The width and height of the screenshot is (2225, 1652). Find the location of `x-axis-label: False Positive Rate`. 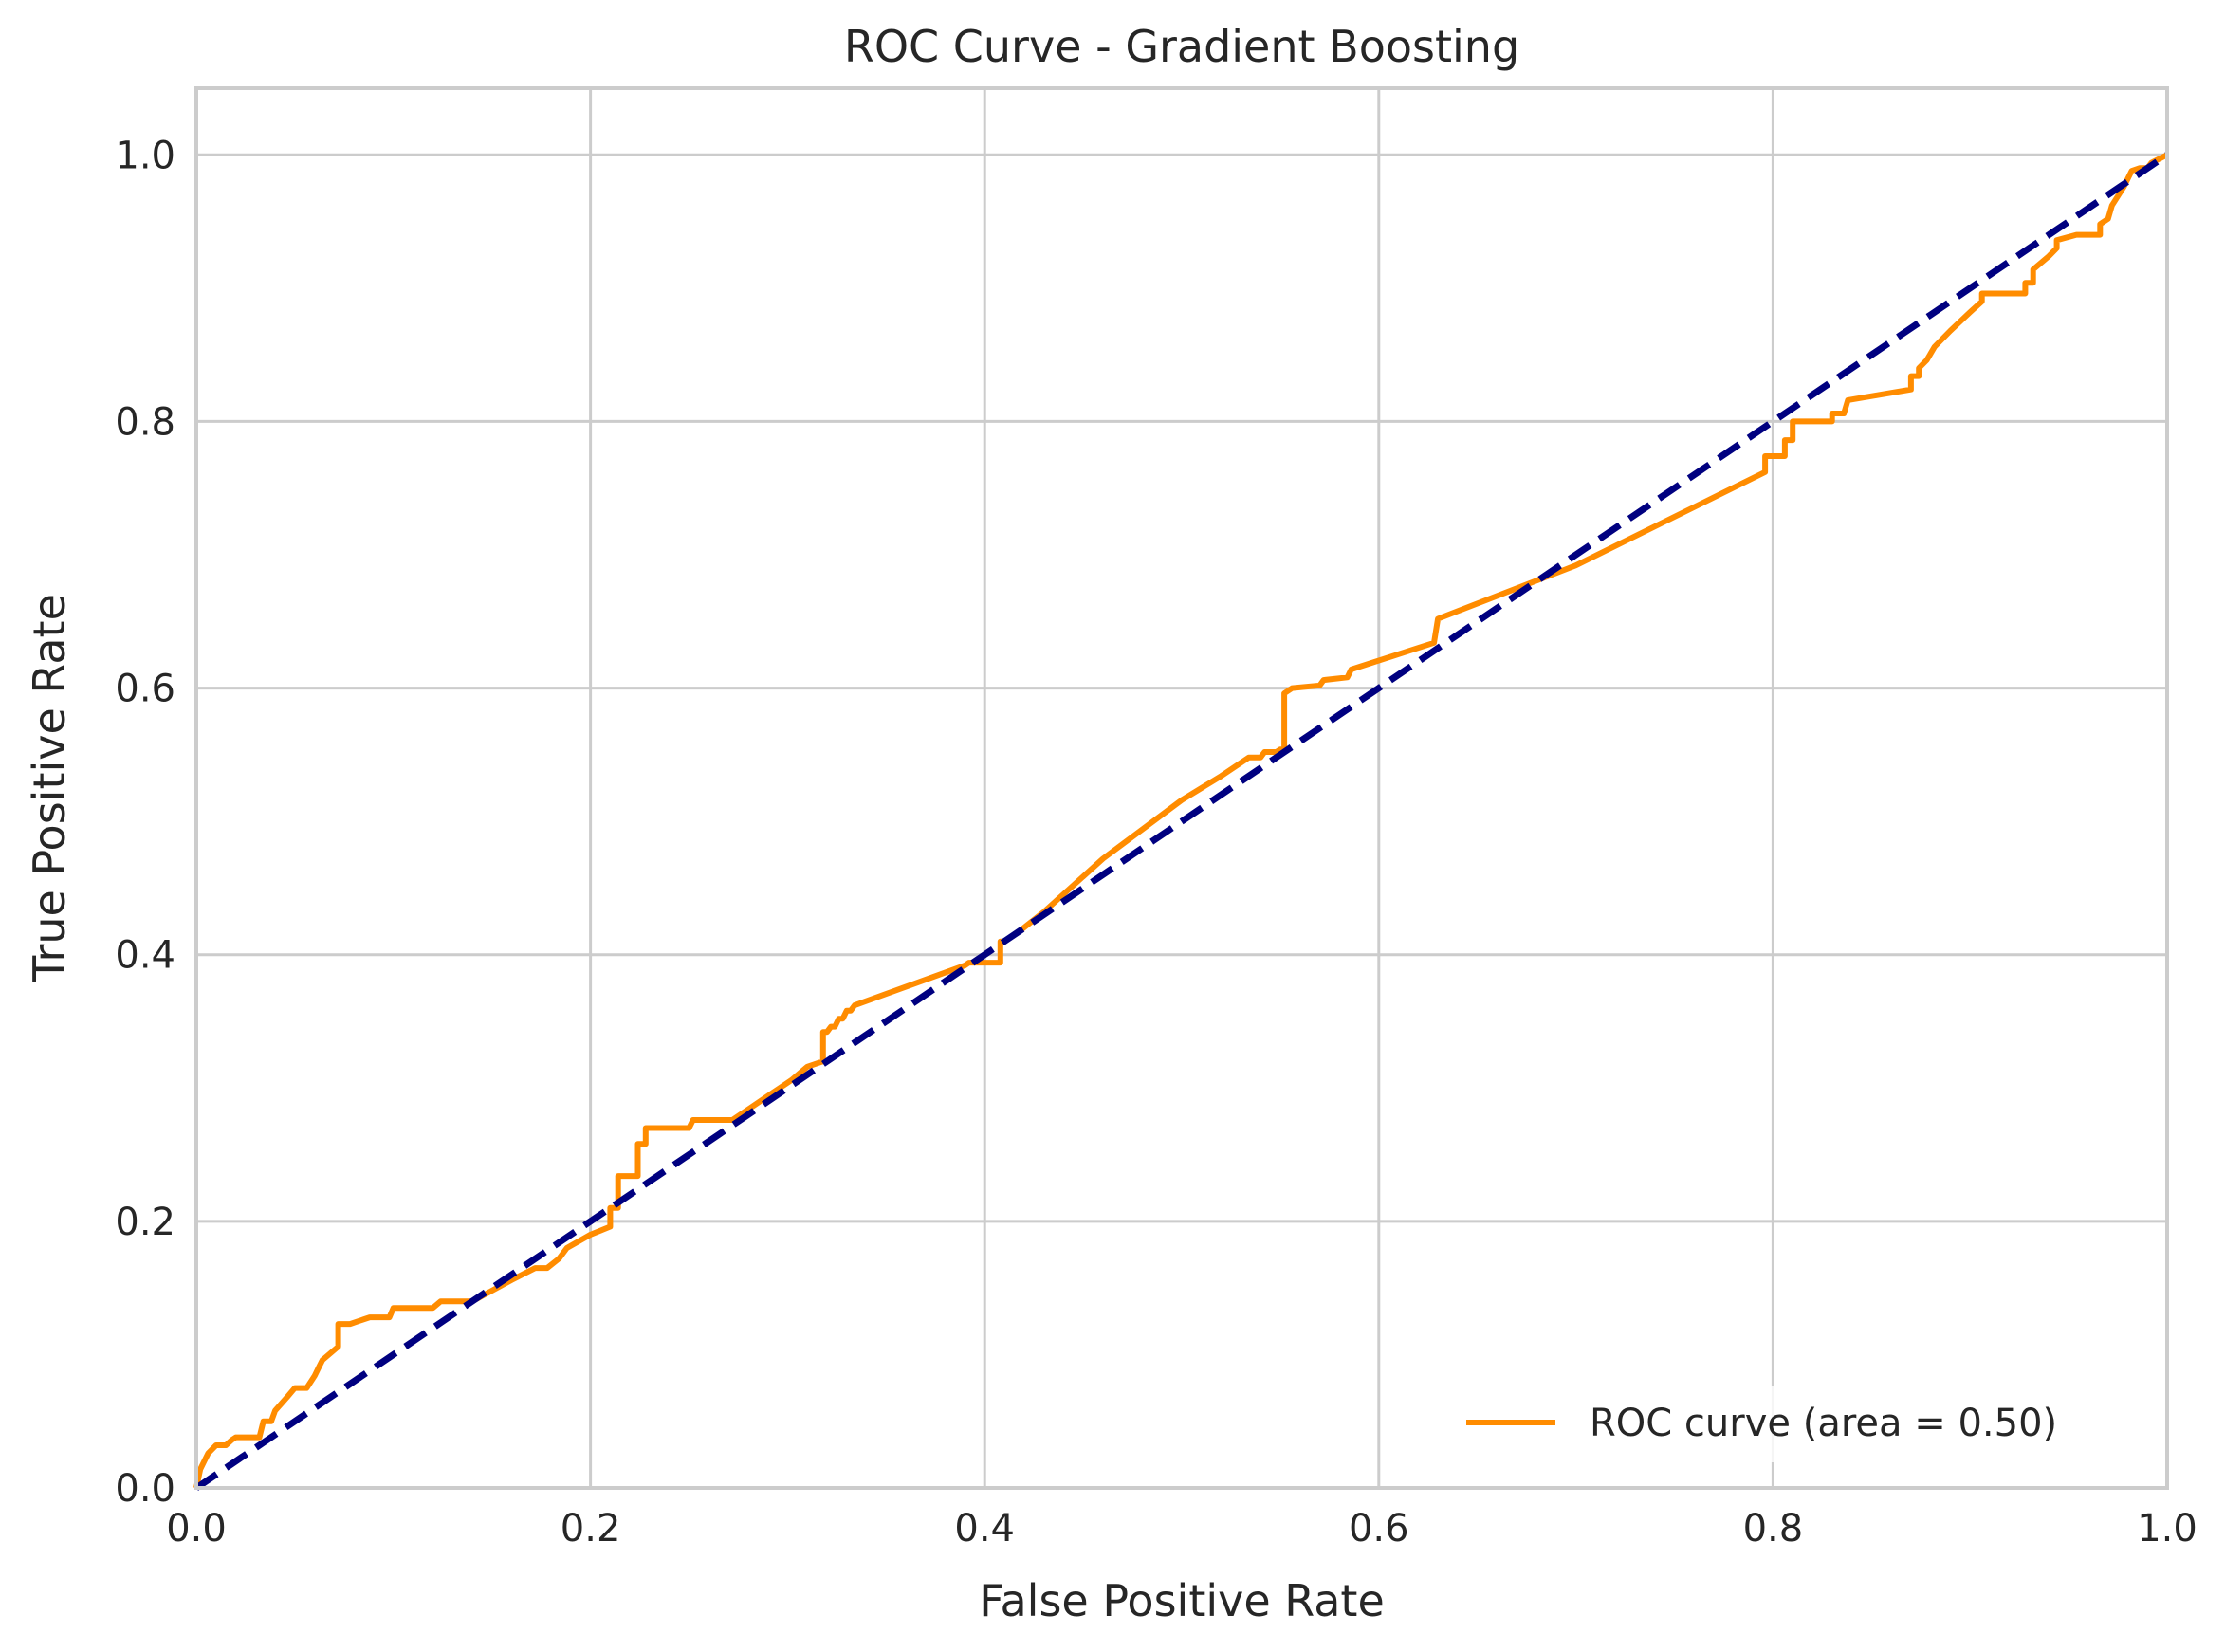

x-axis-label: False Positive Rate is located at coordinates (1182, 1600).